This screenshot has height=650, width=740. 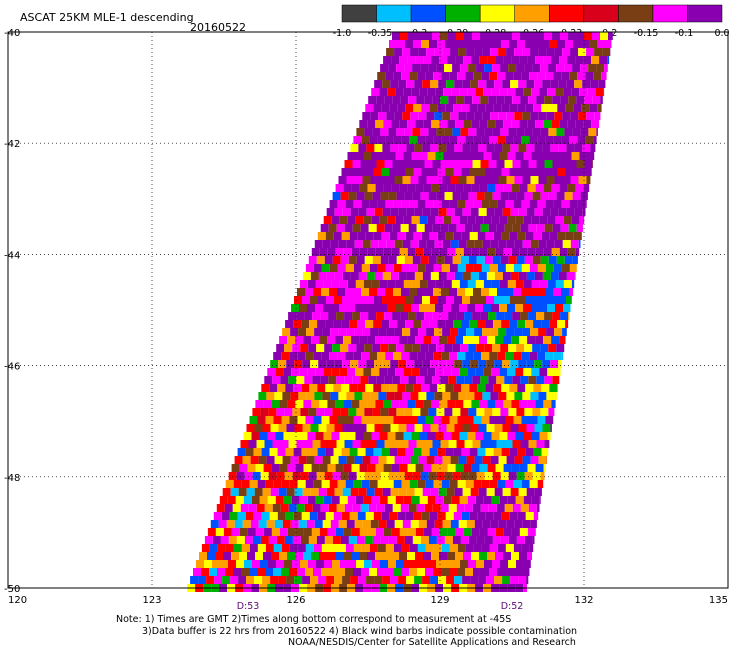 I want to click on colorbar-swatch, so click(x=601, y=13).